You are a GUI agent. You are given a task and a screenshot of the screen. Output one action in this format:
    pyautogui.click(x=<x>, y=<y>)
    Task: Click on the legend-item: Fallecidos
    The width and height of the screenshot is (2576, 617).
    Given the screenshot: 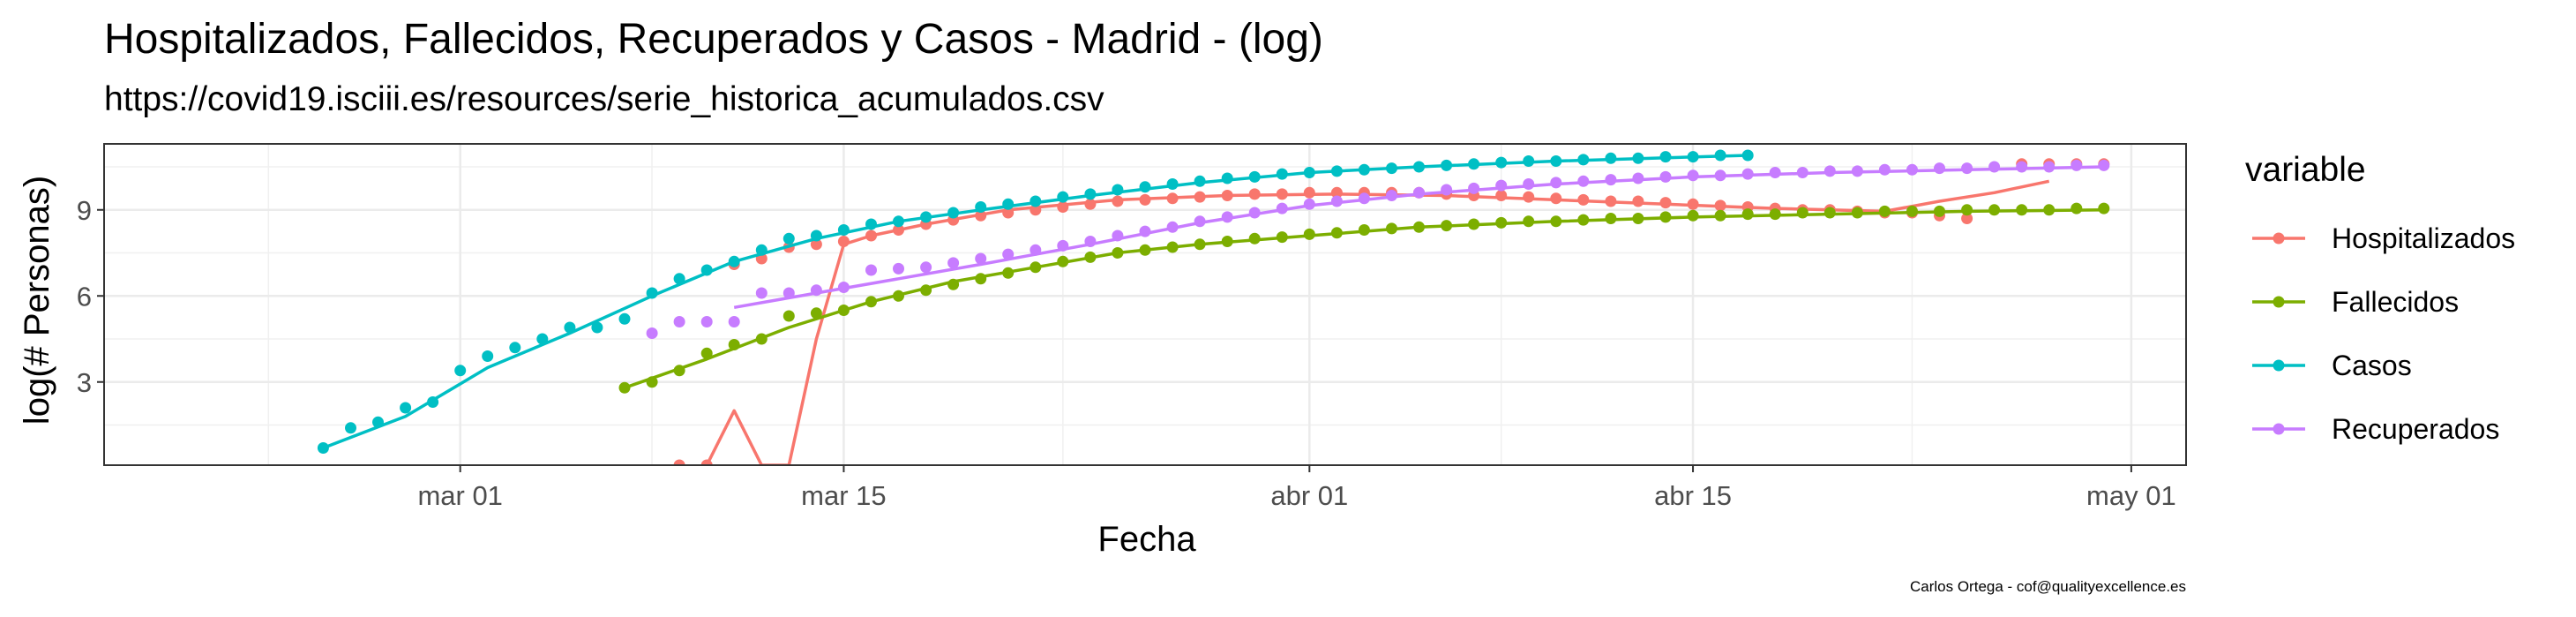 What is the action you would take?
    pyautogui.click(x=2355, y=302)
    